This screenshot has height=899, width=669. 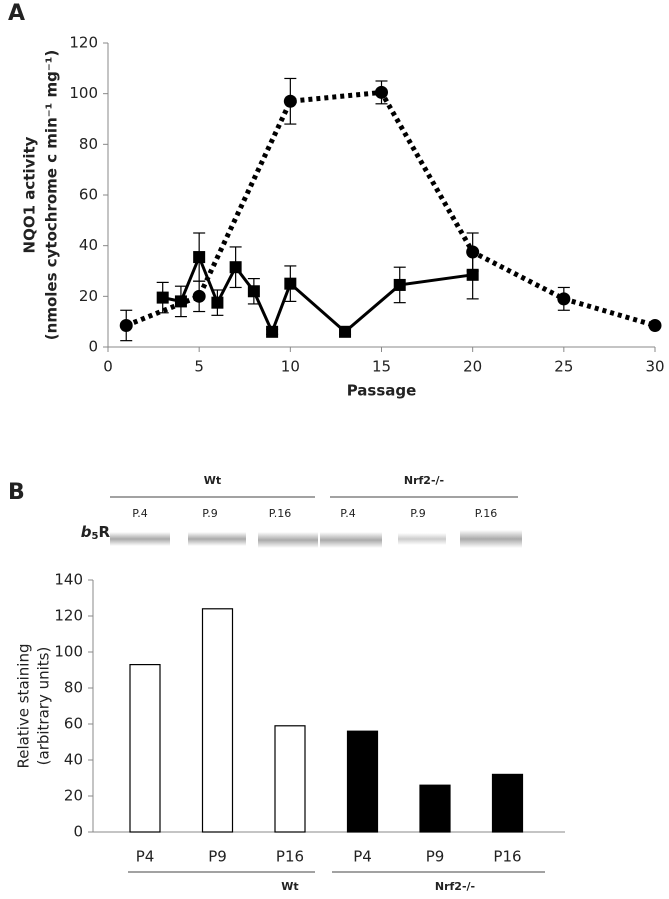 I want to click on panel-label: B, so click(x=16, y=492).